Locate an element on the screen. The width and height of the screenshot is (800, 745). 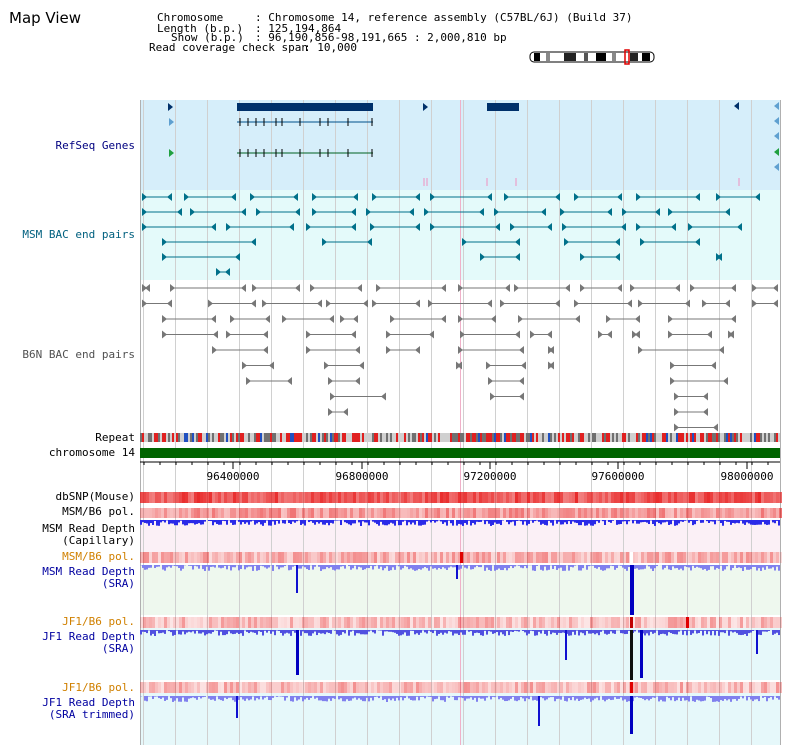
track-label-jf1-b6-pol-1: JF1/B6 pol. is located at coordinates (98, 621).